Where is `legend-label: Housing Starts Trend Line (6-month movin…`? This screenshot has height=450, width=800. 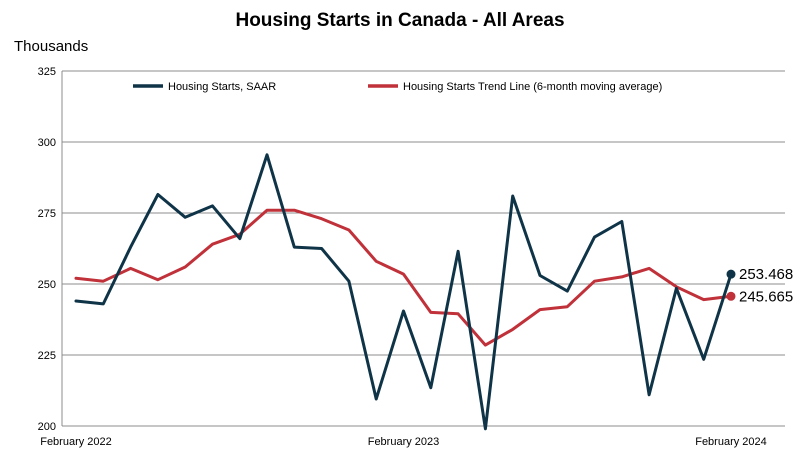 legend-label: Housing Starts Trend Line (6-month movin… is located at coordinates (532, 87).